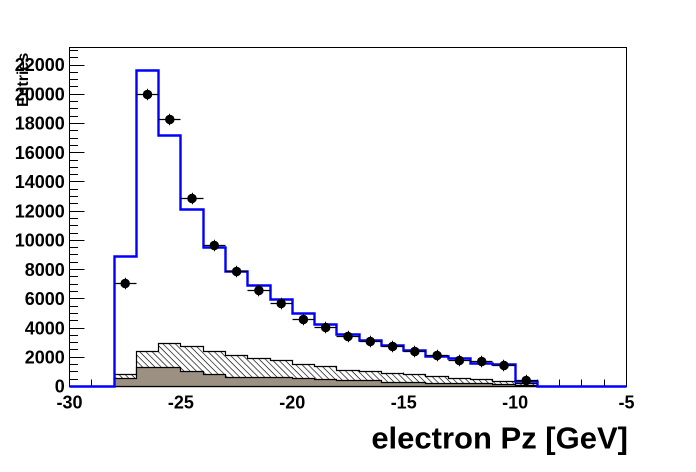  What do you see at coordinates (69, 403) in the screenshot?
I see `svg-text: -30` at bounding box center [69, 403].